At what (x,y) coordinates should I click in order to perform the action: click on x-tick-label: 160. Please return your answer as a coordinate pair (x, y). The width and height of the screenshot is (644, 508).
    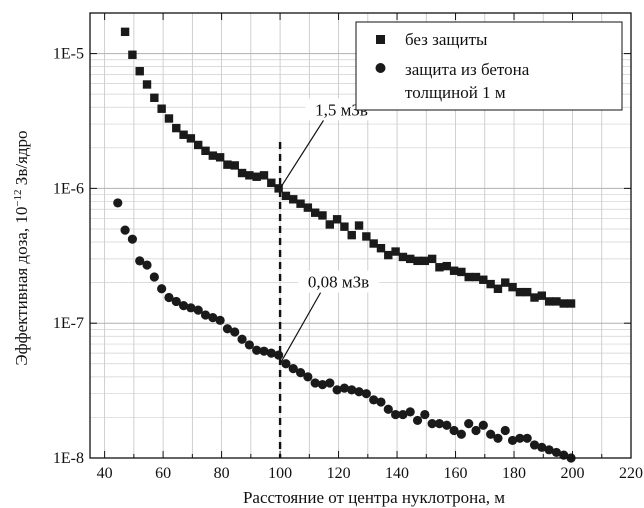
    Looking at the image, I should click on (456, 473).